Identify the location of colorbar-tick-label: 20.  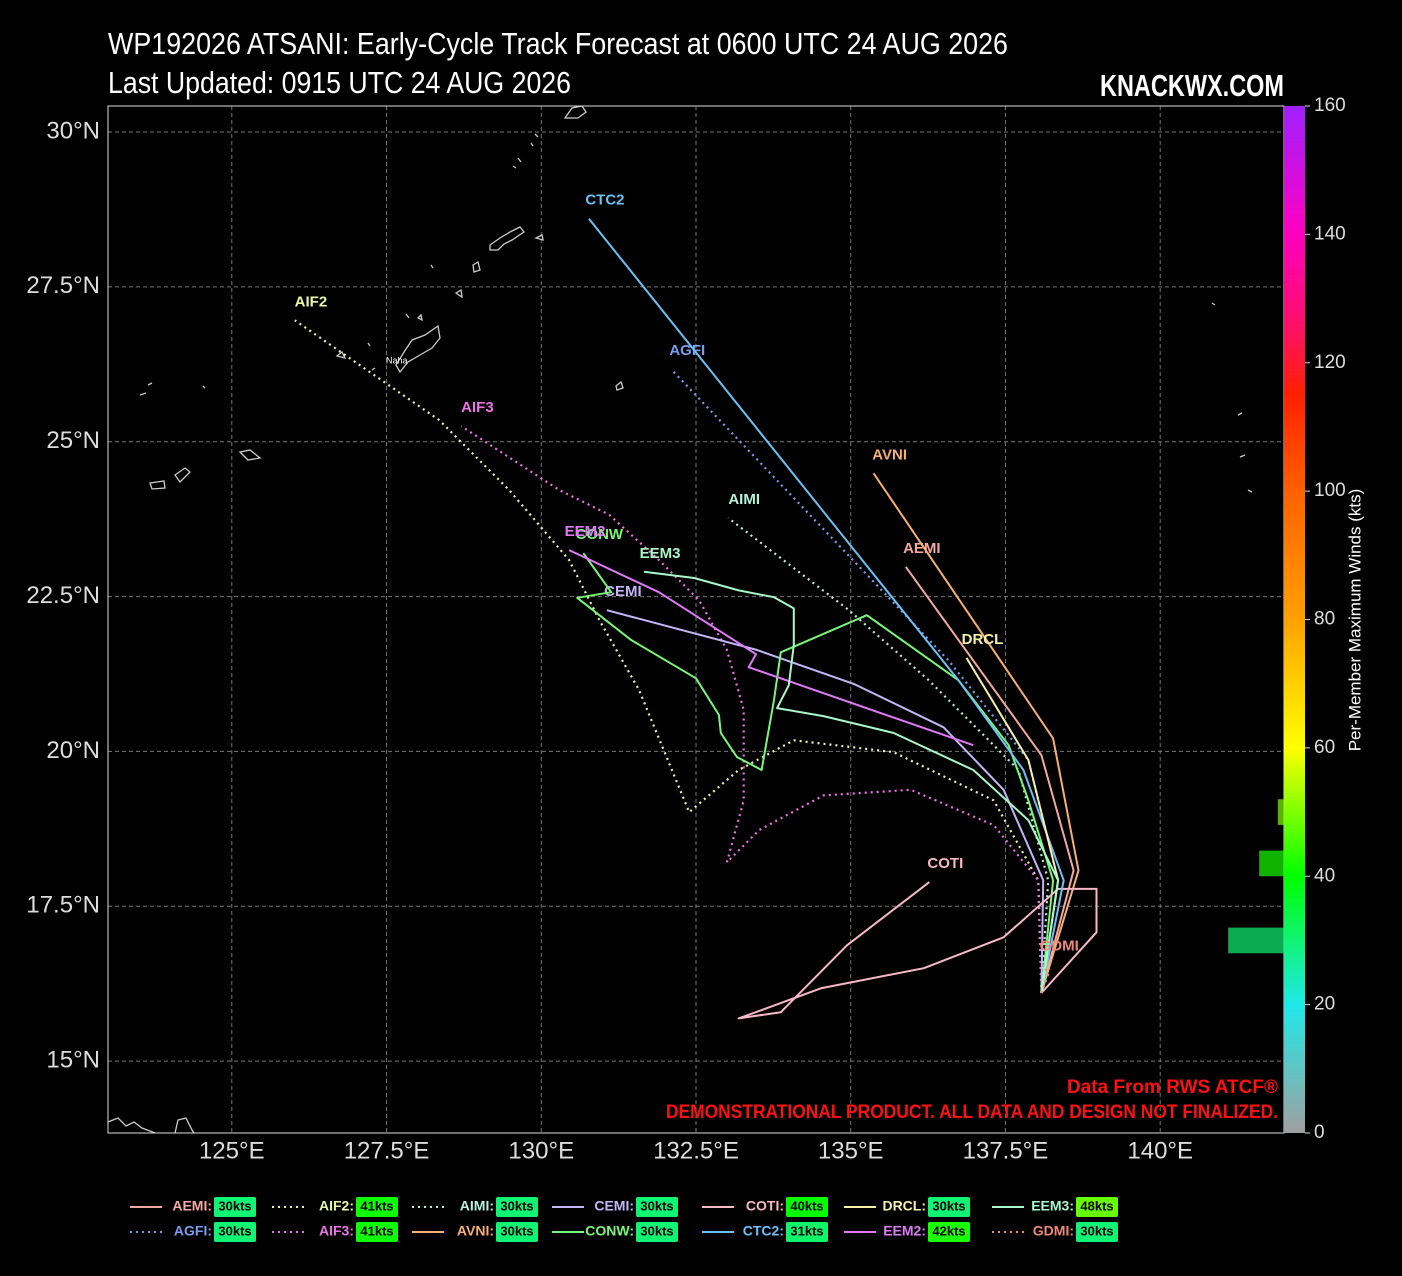
(1324, 1004).